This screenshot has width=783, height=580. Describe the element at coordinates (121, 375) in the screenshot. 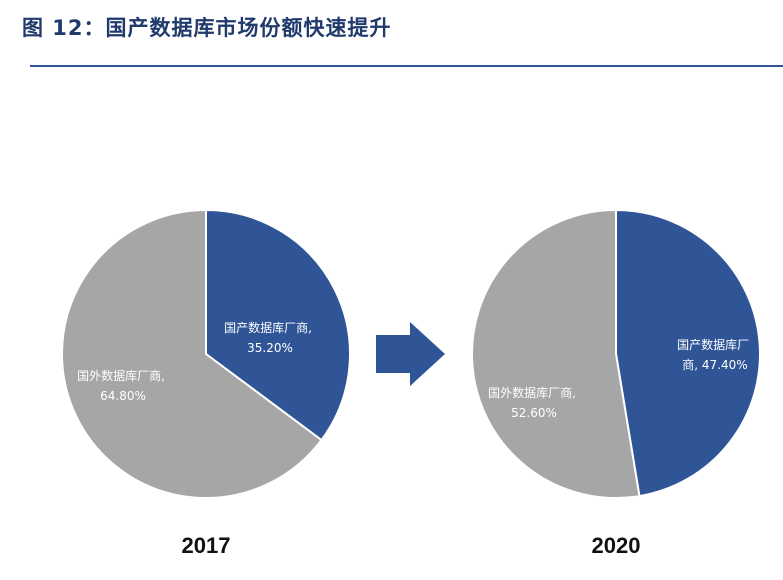

I see `slice-label-foreign-2017-name: 国外数据库厂商,` at that location.